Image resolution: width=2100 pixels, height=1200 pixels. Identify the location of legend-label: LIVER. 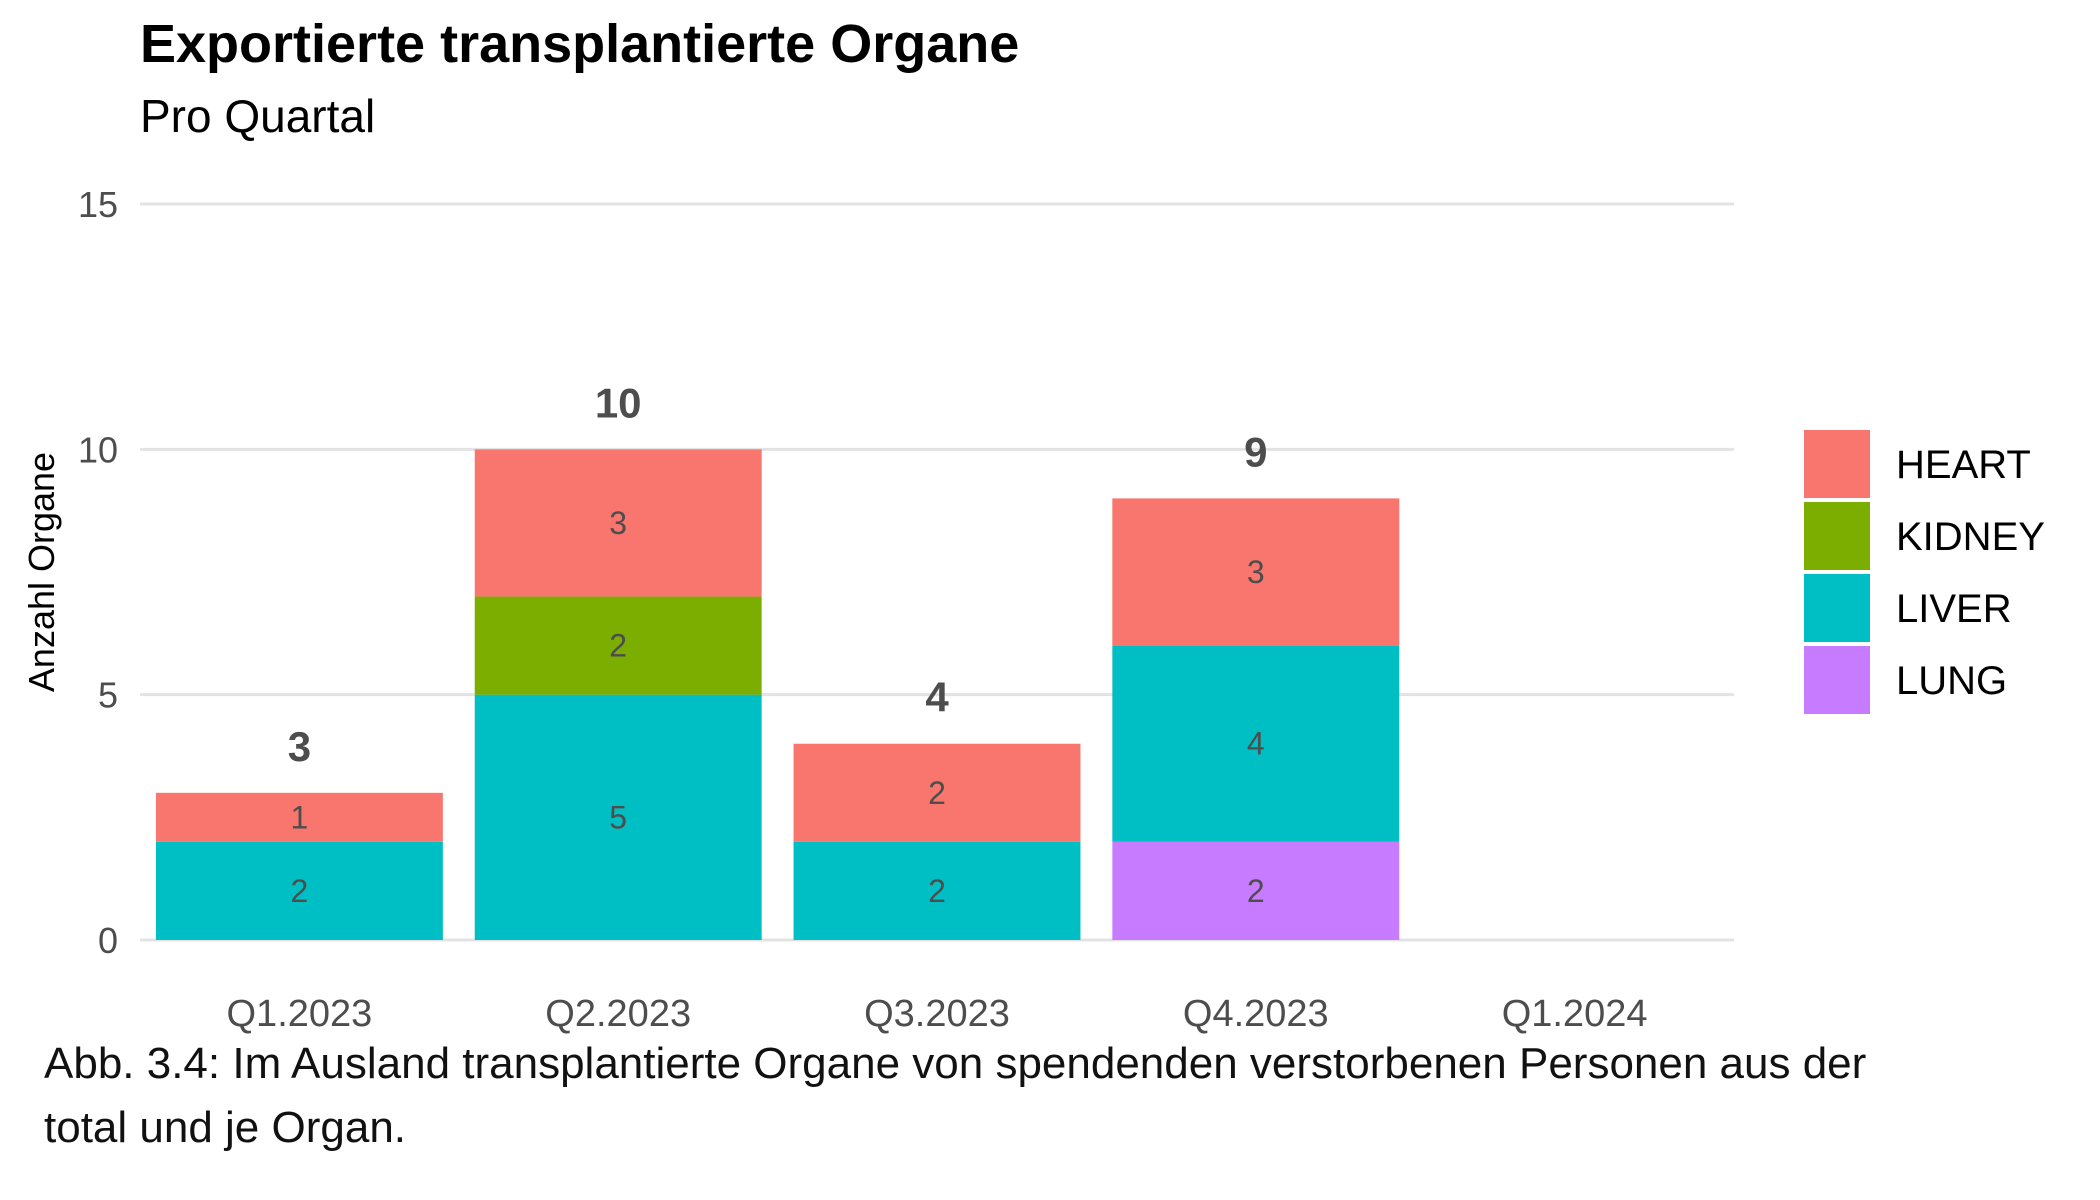
(1954, 609).